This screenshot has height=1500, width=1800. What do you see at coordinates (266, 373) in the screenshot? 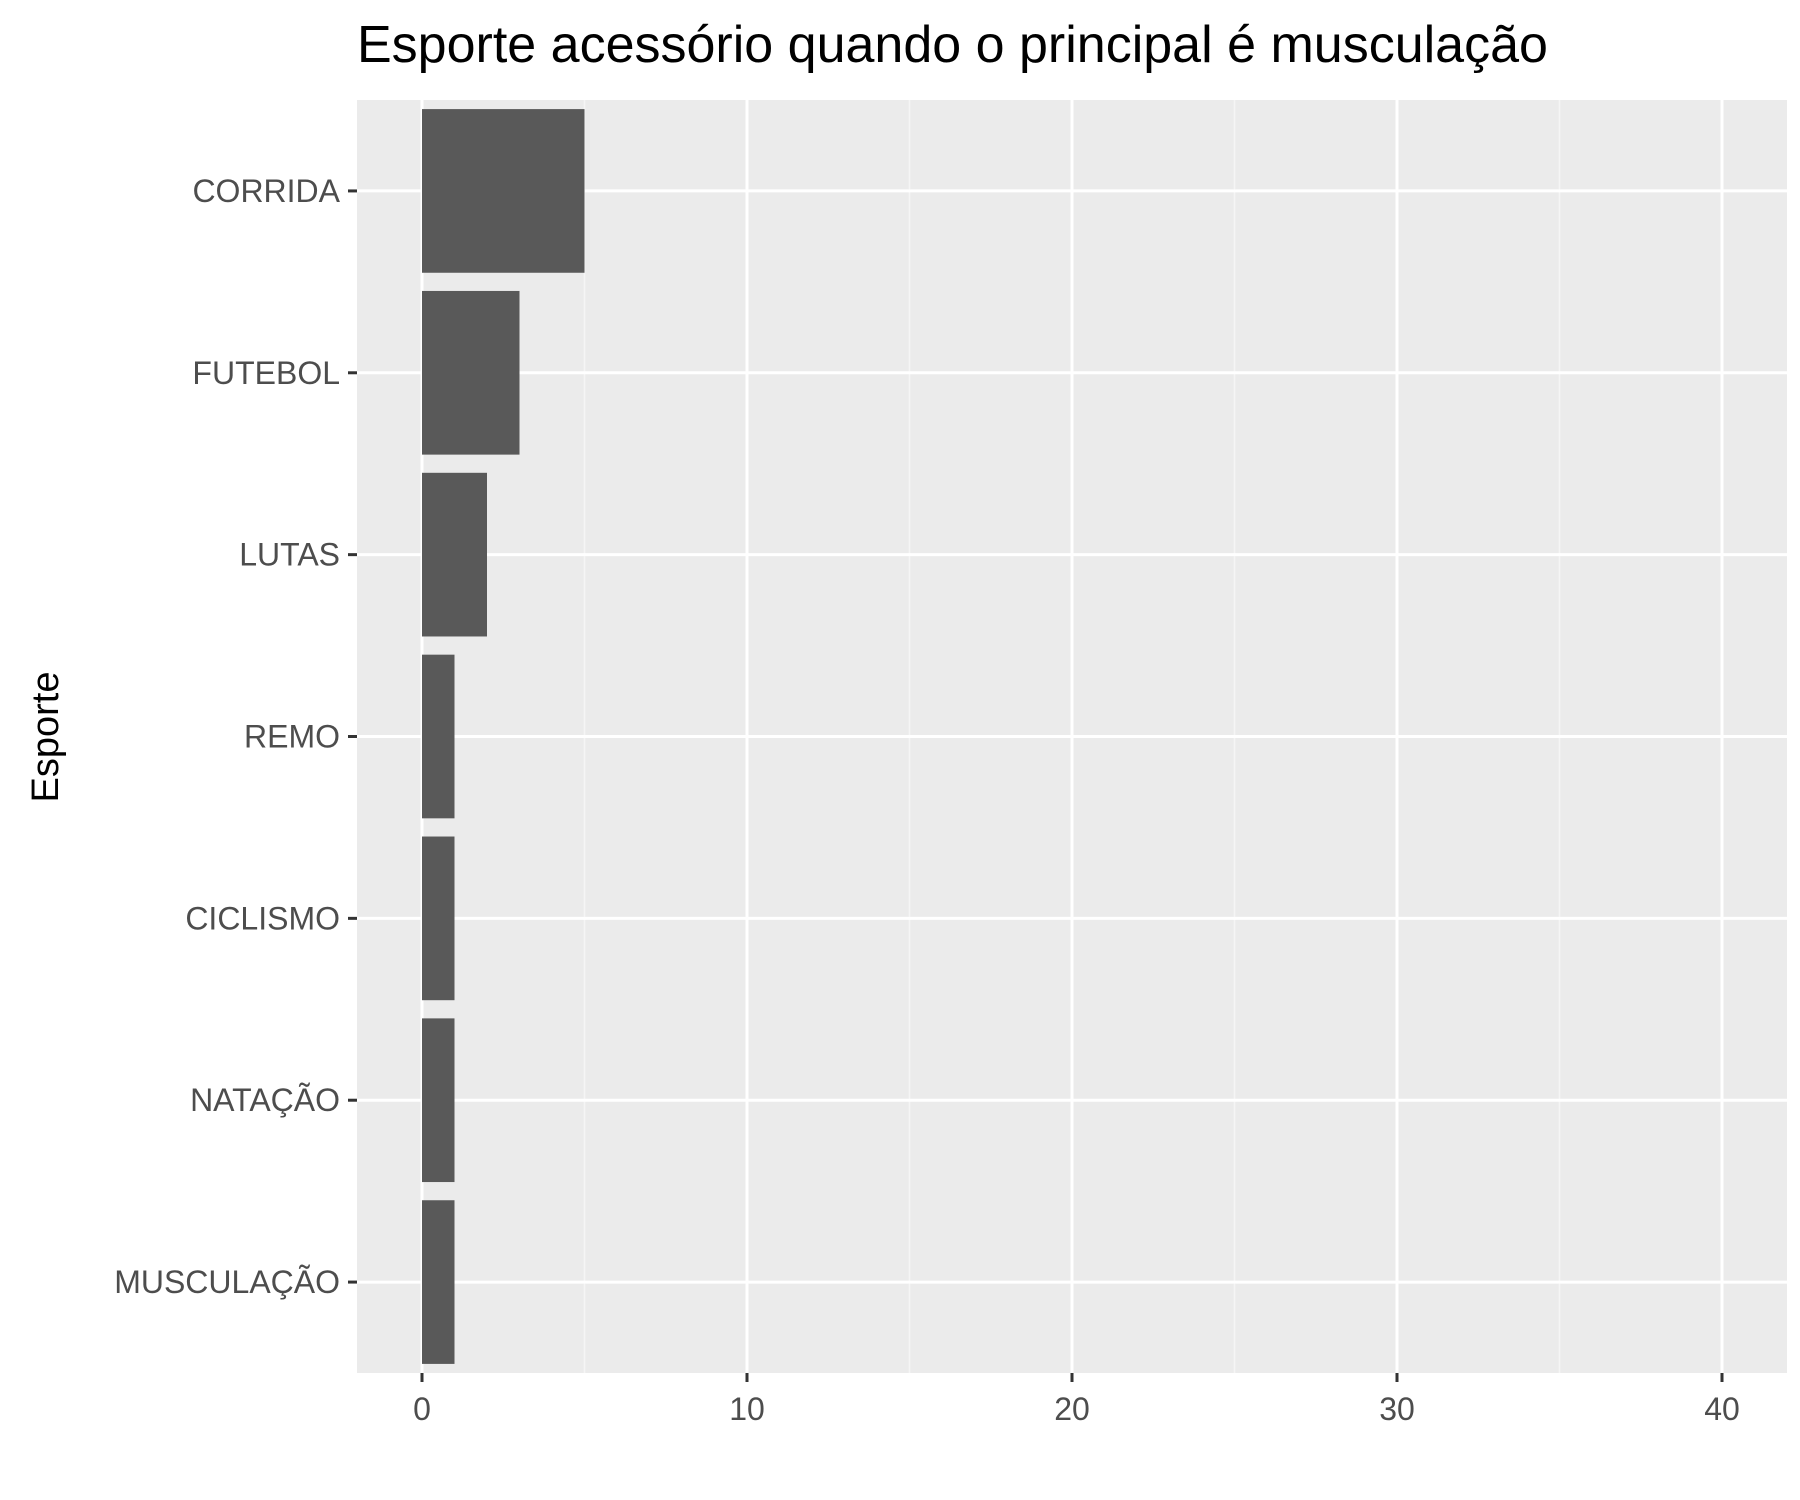
I see `y-tick-label: FUTEBOL` at bounding box center [266, 373].